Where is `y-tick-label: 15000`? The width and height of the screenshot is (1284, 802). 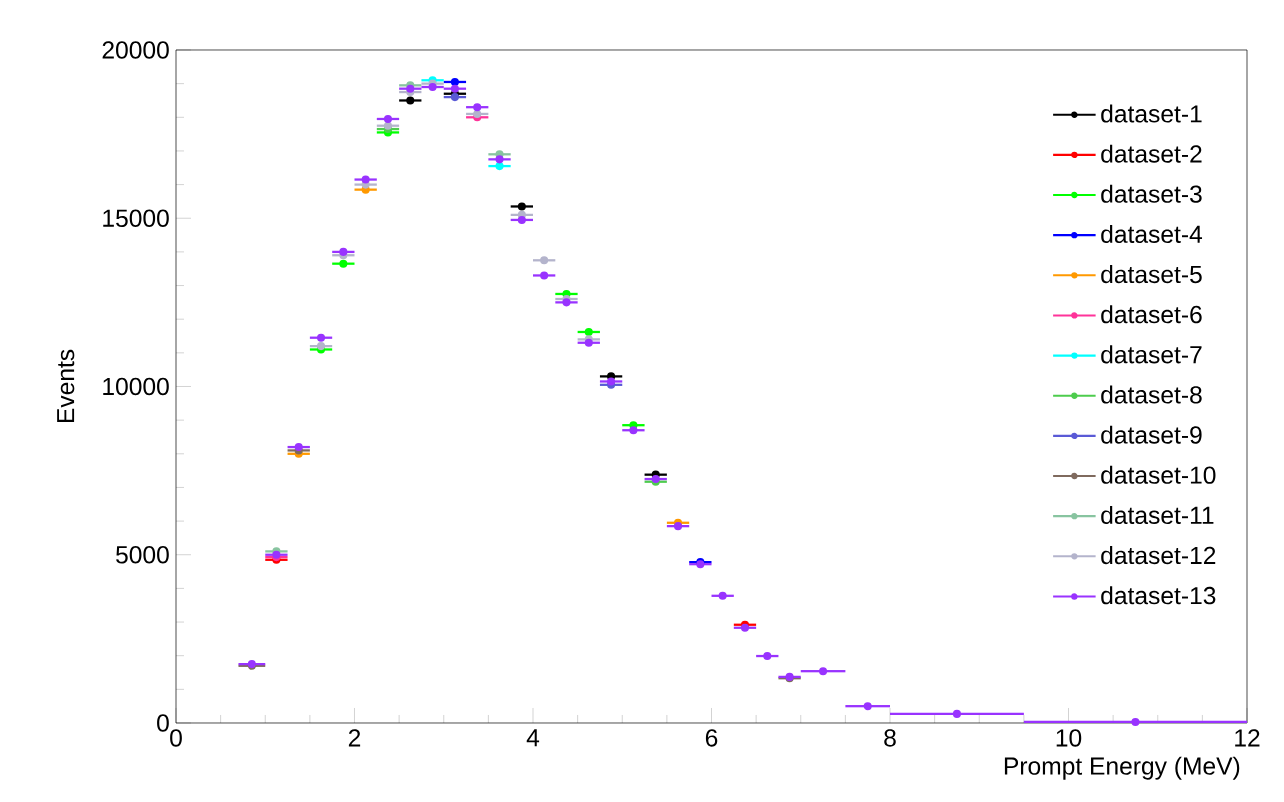 y-tick-label: 15000 is located at coordinates (136, 218).